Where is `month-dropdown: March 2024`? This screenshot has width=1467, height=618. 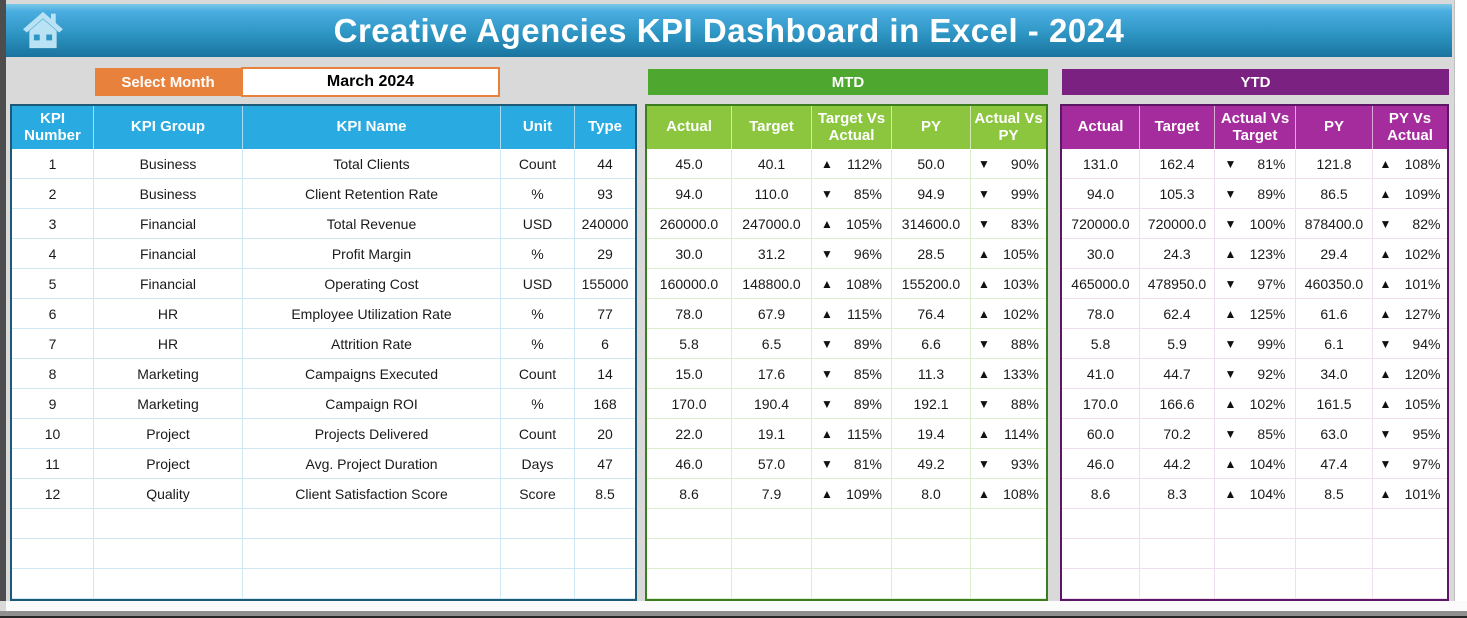 month-dropdown: March 2024 is located at coordinates (370, 82).